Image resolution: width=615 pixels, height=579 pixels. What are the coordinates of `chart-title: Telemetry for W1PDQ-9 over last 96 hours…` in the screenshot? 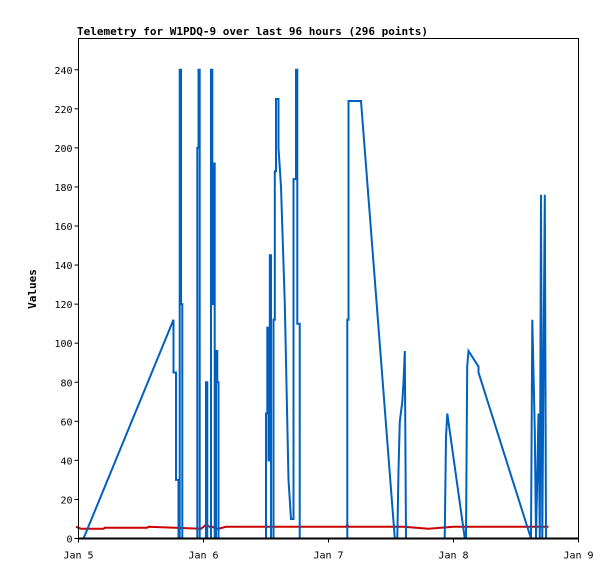 It's located at (252, 31).